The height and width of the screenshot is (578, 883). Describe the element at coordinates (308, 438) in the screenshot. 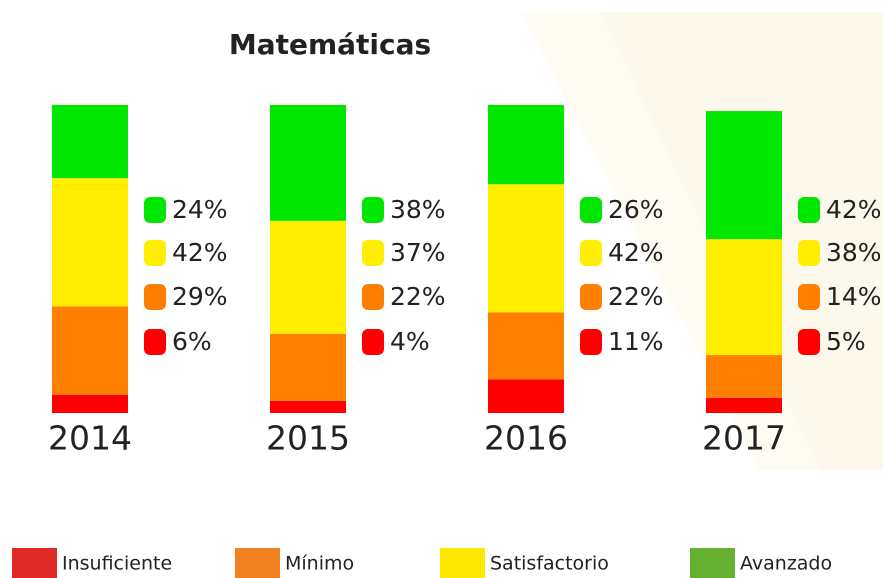

I see `x-tick-label: 2015` at that location.